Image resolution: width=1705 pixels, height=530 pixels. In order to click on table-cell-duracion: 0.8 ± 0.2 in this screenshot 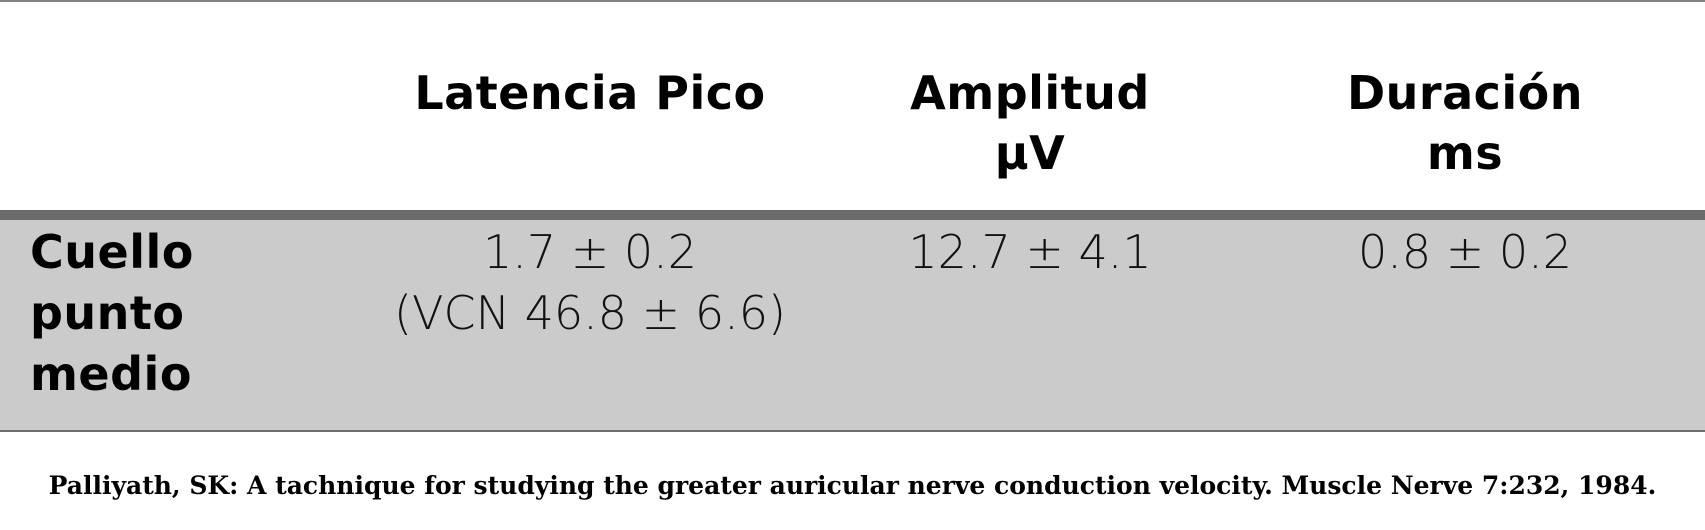, I will do `click(1465, 252)`.